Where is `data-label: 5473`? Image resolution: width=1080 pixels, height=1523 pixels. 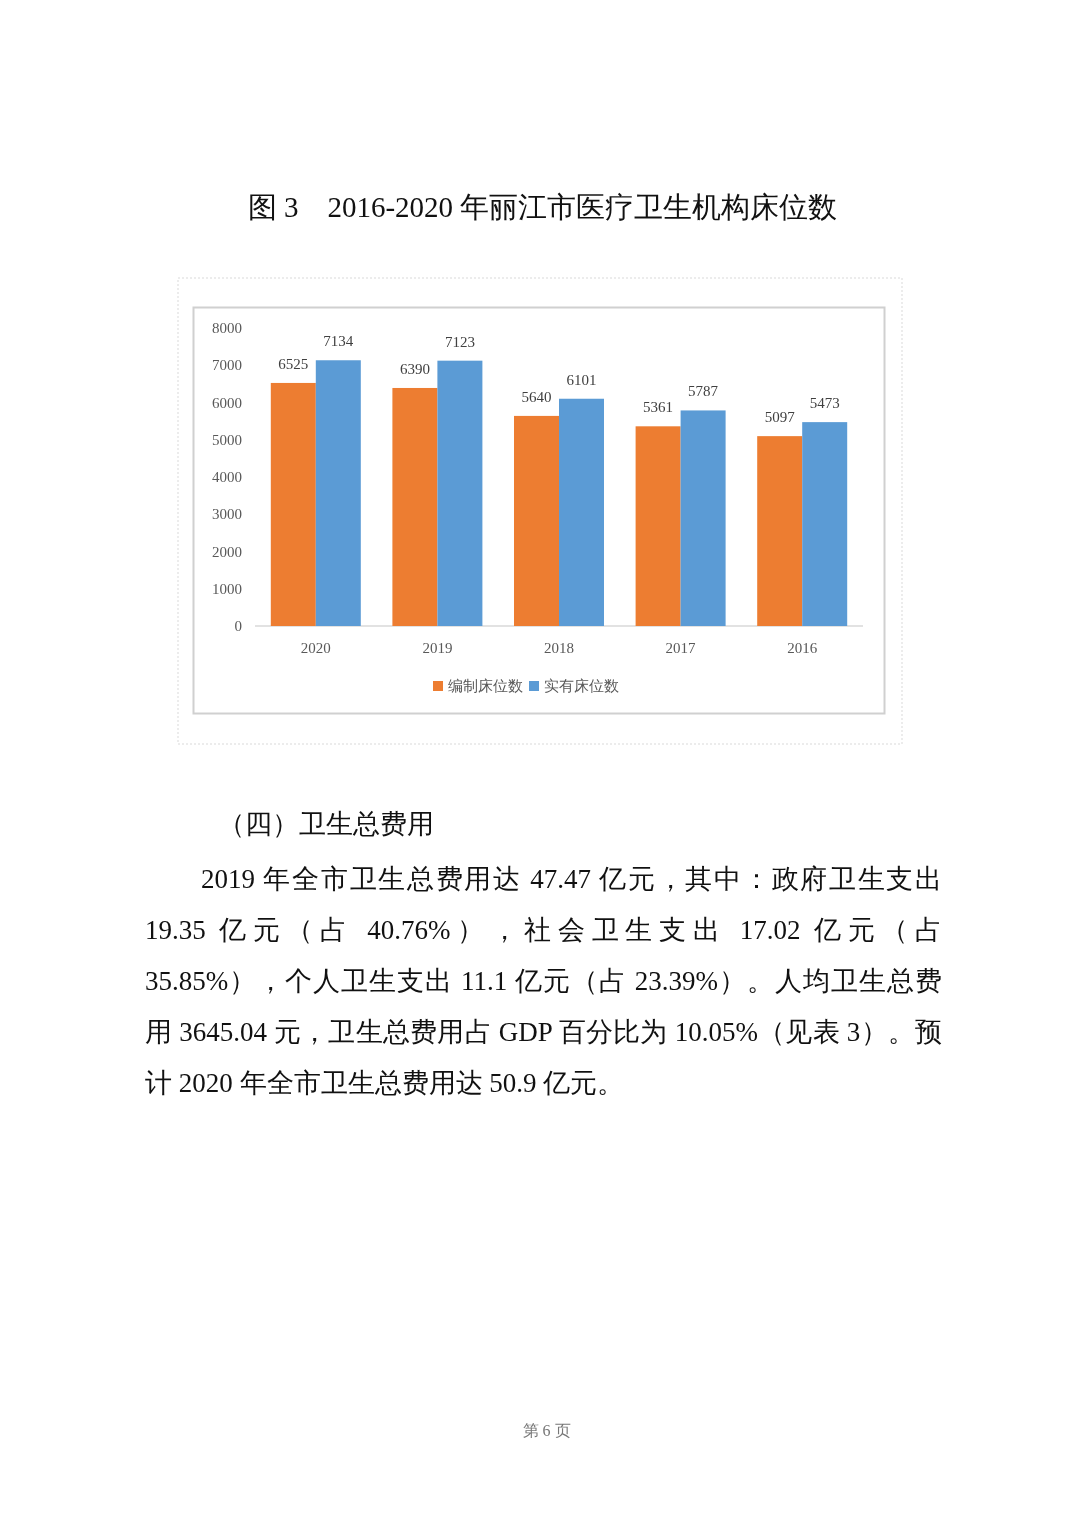
data-label: 5473 is located at coordinates (824, 403).